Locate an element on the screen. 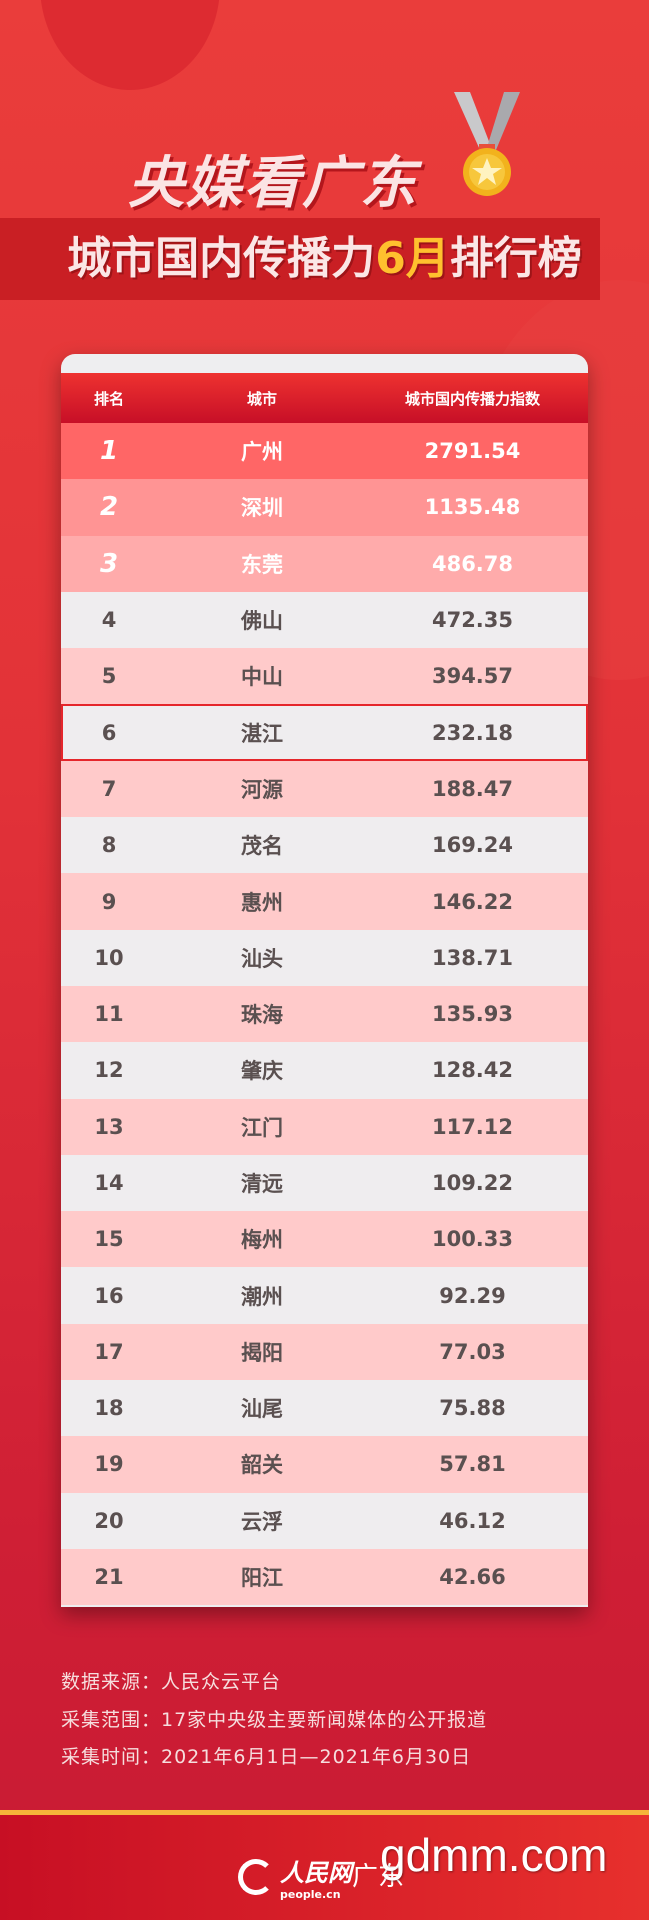  index-cell: 75.88 is located at coordinates (472, 1408).